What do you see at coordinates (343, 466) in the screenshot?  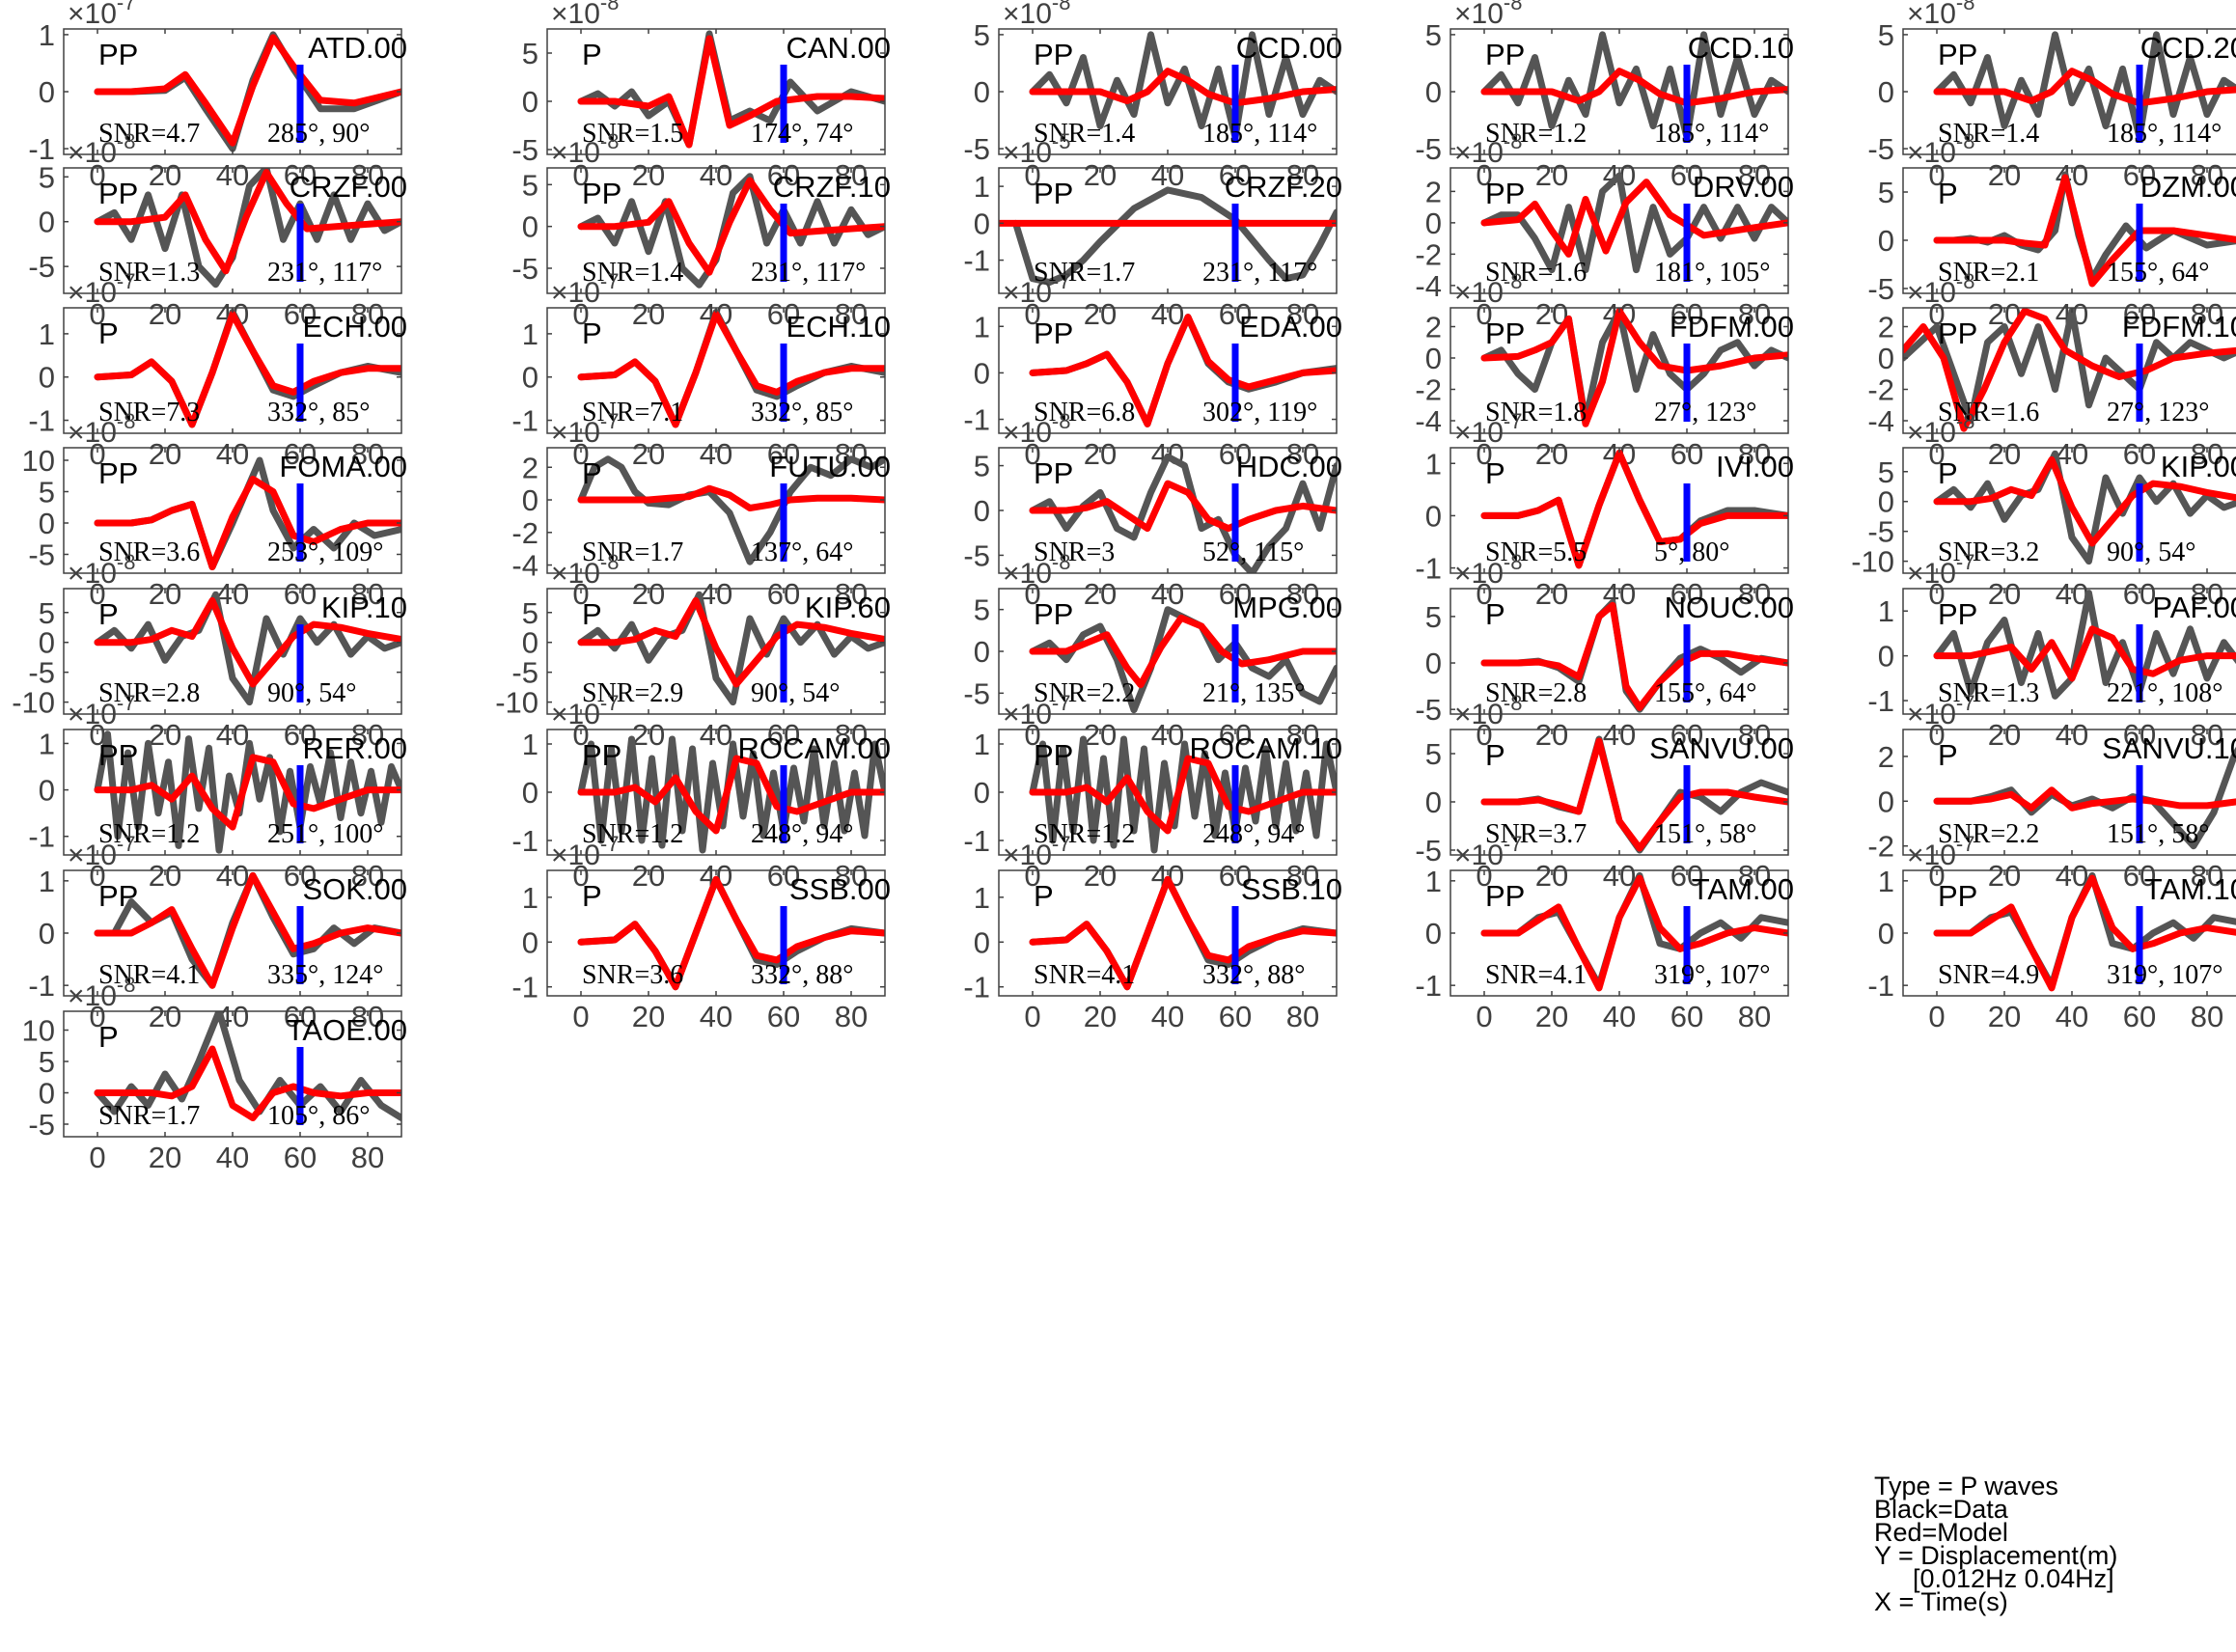 I see `station-label: FOMA.00` at bounding box center [343, 466].